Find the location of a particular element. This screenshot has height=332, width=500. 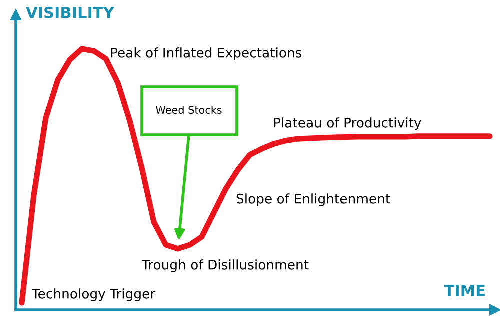

annotation: Technology Trigger is located at coordinates (94, 295).